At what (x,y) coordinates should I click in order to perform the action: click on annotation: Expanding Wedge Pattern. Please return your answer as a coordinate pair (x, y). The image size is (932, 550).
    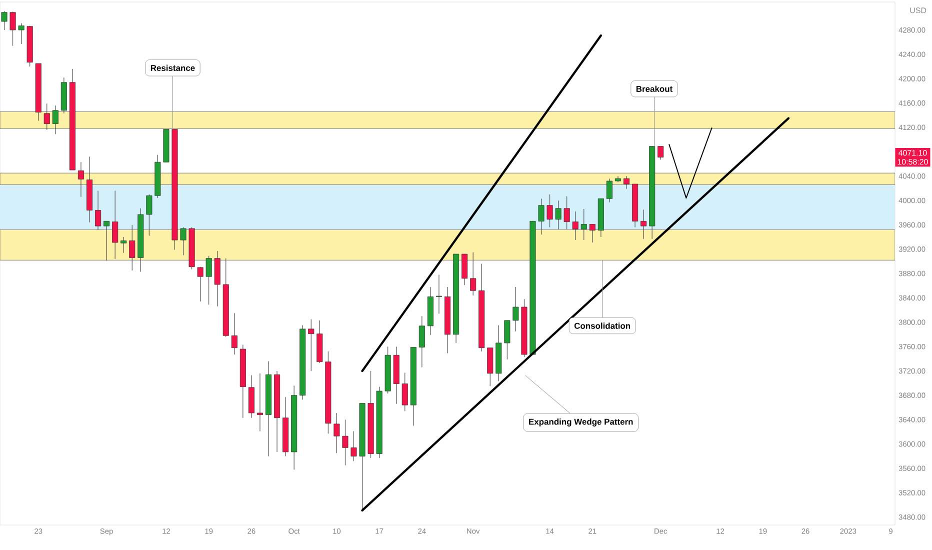
    Looking at the image, I should click on (581, 422).